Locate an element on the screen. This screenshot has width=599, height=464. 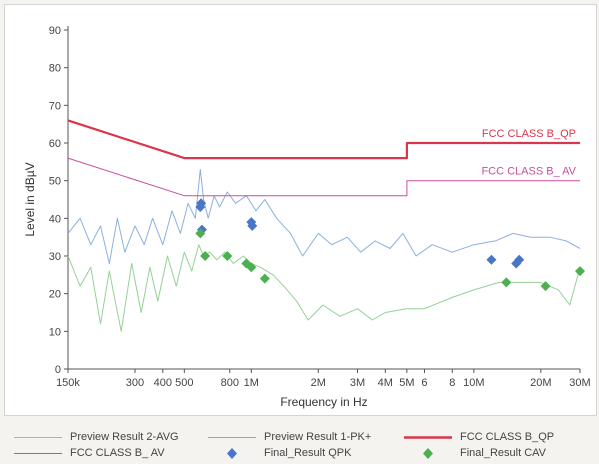
legend-swatch-cav is located at coordinates (428, 453).